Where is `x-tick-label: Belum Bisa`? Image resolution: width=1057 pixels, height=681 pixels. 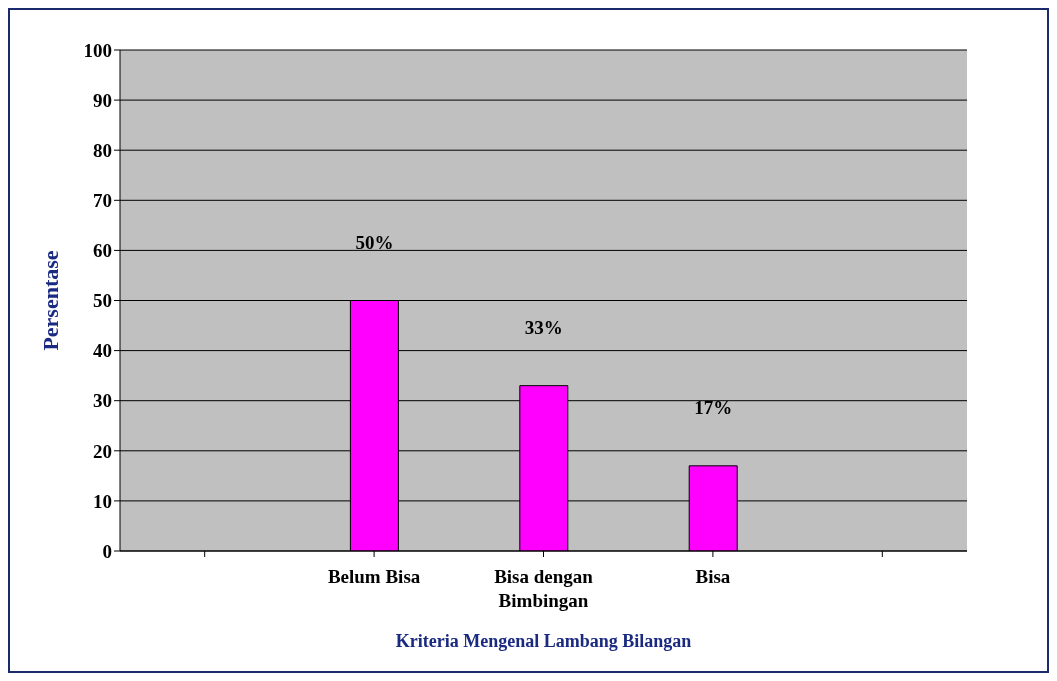
x-tick-label: Belum Bisa is located at coordinates (374, 576).